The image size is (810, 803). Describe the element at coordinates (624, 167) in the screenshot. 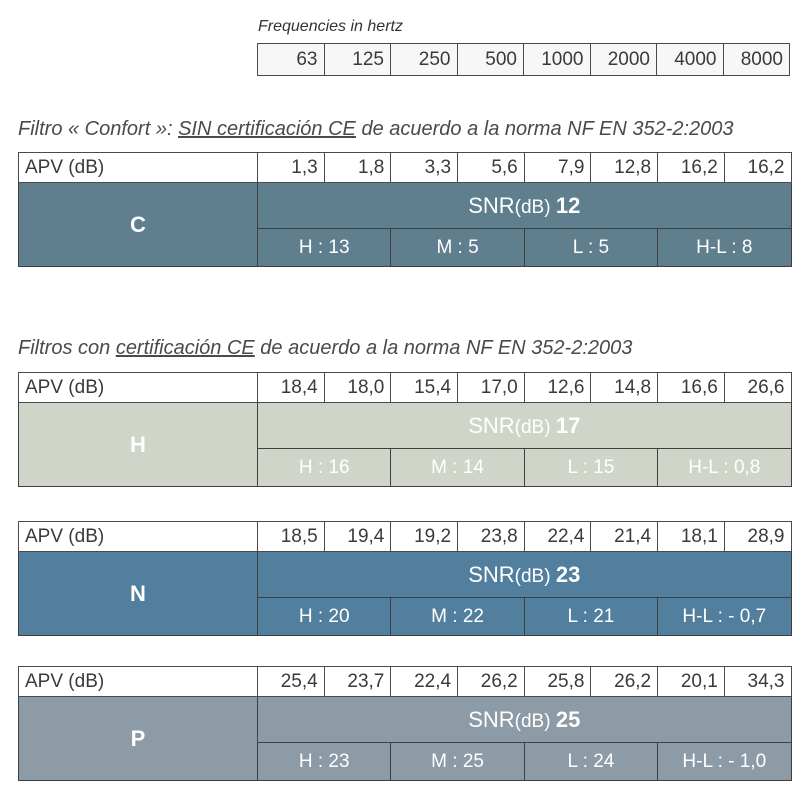

I see `apv-value: 12,8` at that location.